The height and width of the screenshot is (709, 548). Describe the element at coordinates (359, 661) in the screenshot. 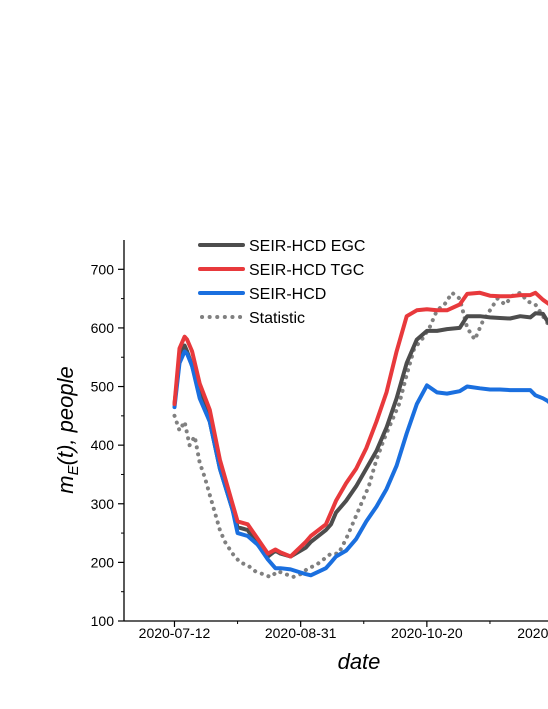

I see `x-axis-title: date` at that location.